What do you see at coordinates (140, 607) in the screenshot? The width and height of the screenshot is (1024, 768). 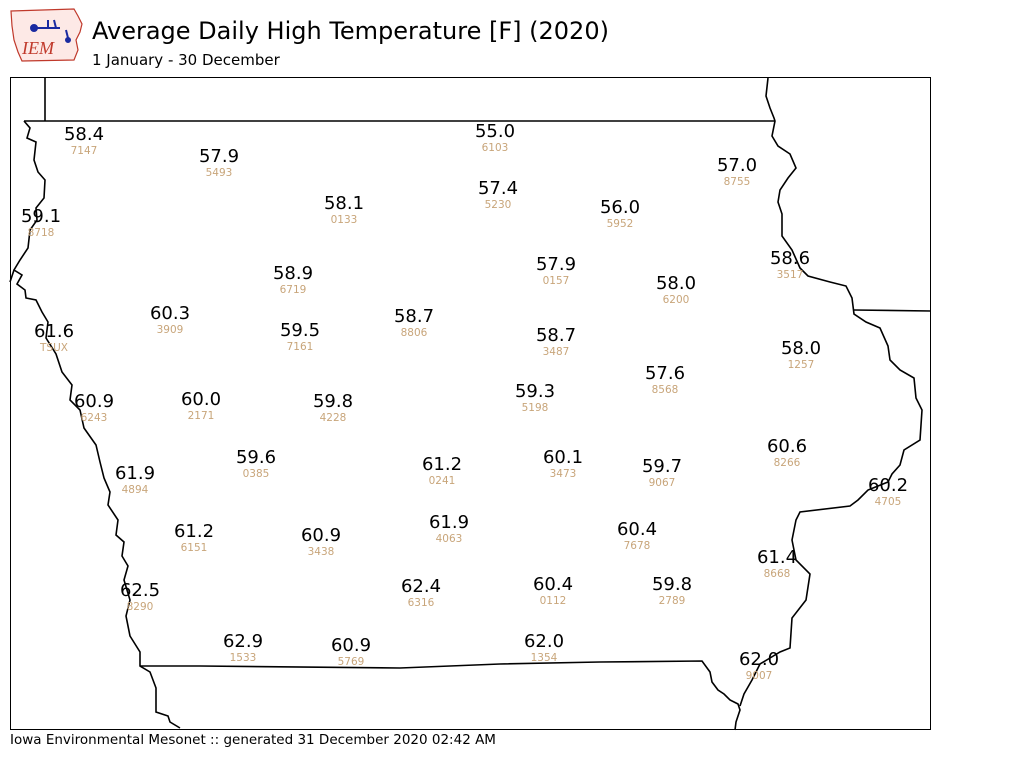 I see `station-id: 8290` at bounding box center [140, 607].